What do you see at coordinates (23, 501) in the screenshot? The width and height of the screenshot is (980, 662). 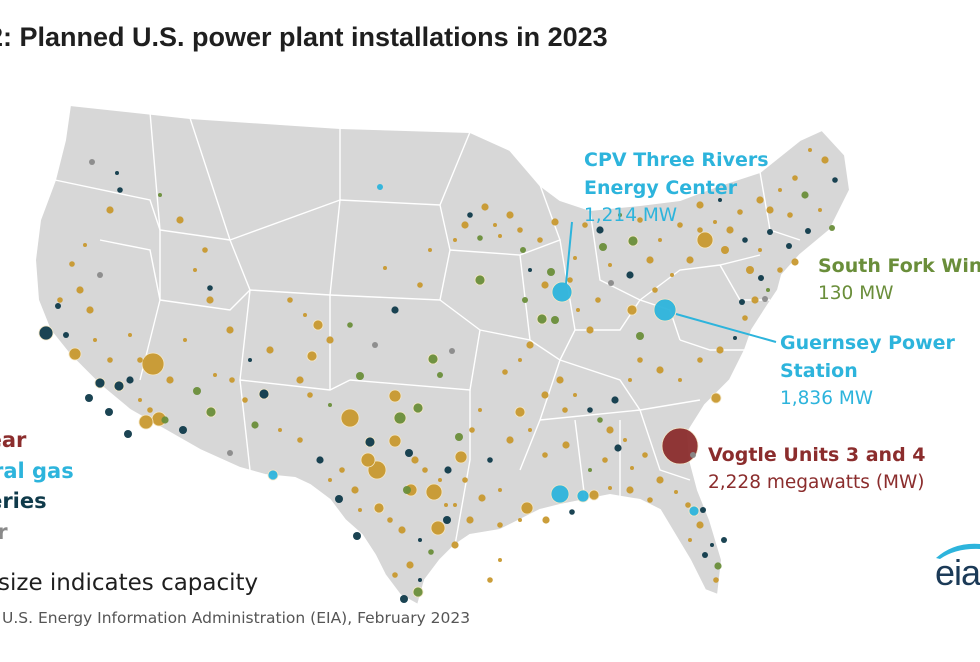 I see `legend-batteries: tteries` at bounding box center [23, 501].